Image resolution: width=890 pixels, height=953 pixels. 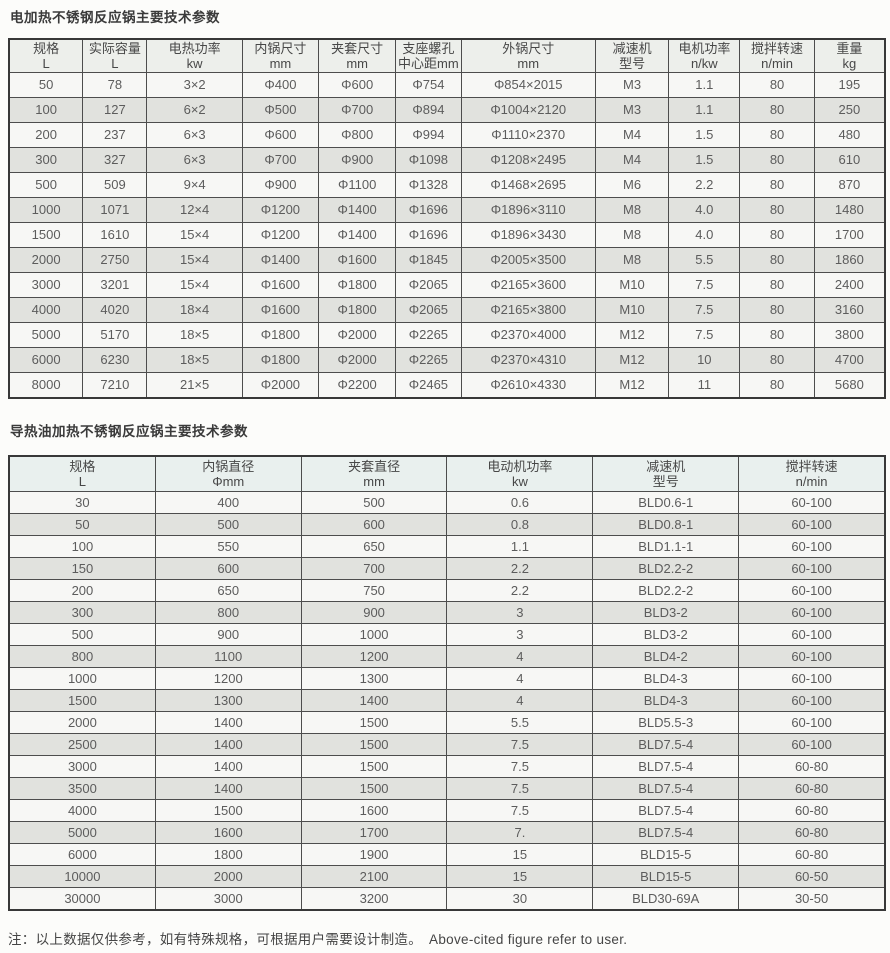 What do you see at coordinates (280, 310) in the screenshot?
I see `table-cell: Φ1600` at bounding box center [280, 310].